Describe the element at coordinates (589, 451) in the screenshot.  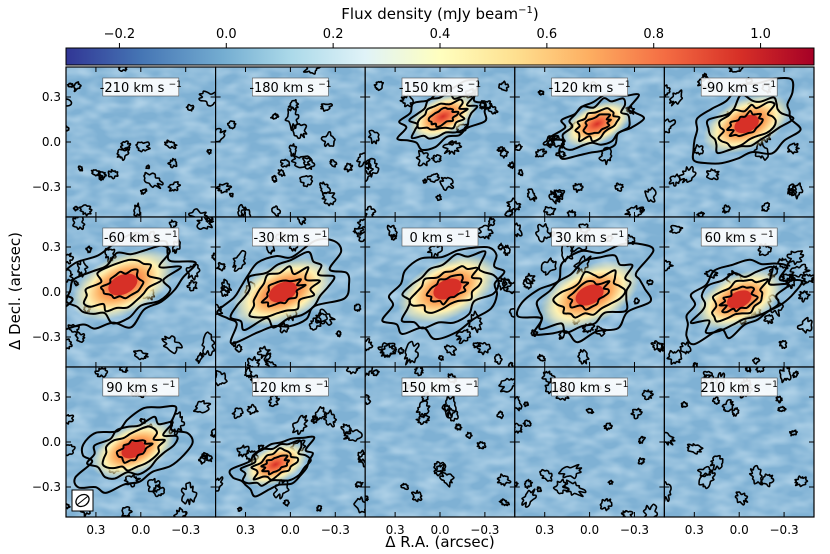
I see `channel-panel: 180 km s −1 0.3 0.0 −0.3` at that location.